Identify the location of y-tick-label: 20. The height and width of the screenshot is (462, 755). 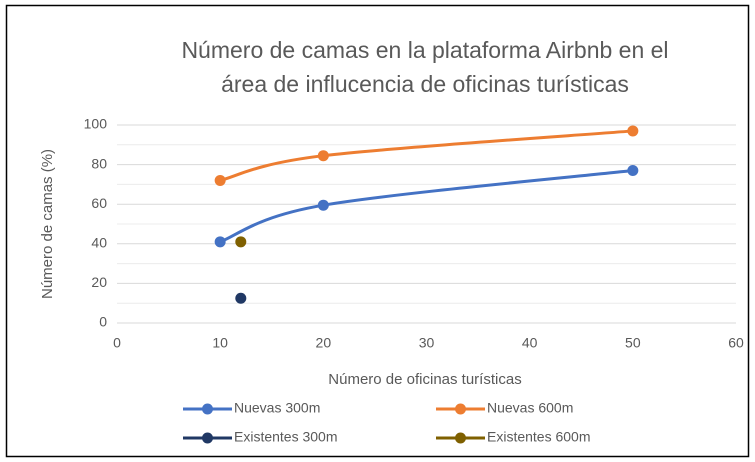
(99, 282).